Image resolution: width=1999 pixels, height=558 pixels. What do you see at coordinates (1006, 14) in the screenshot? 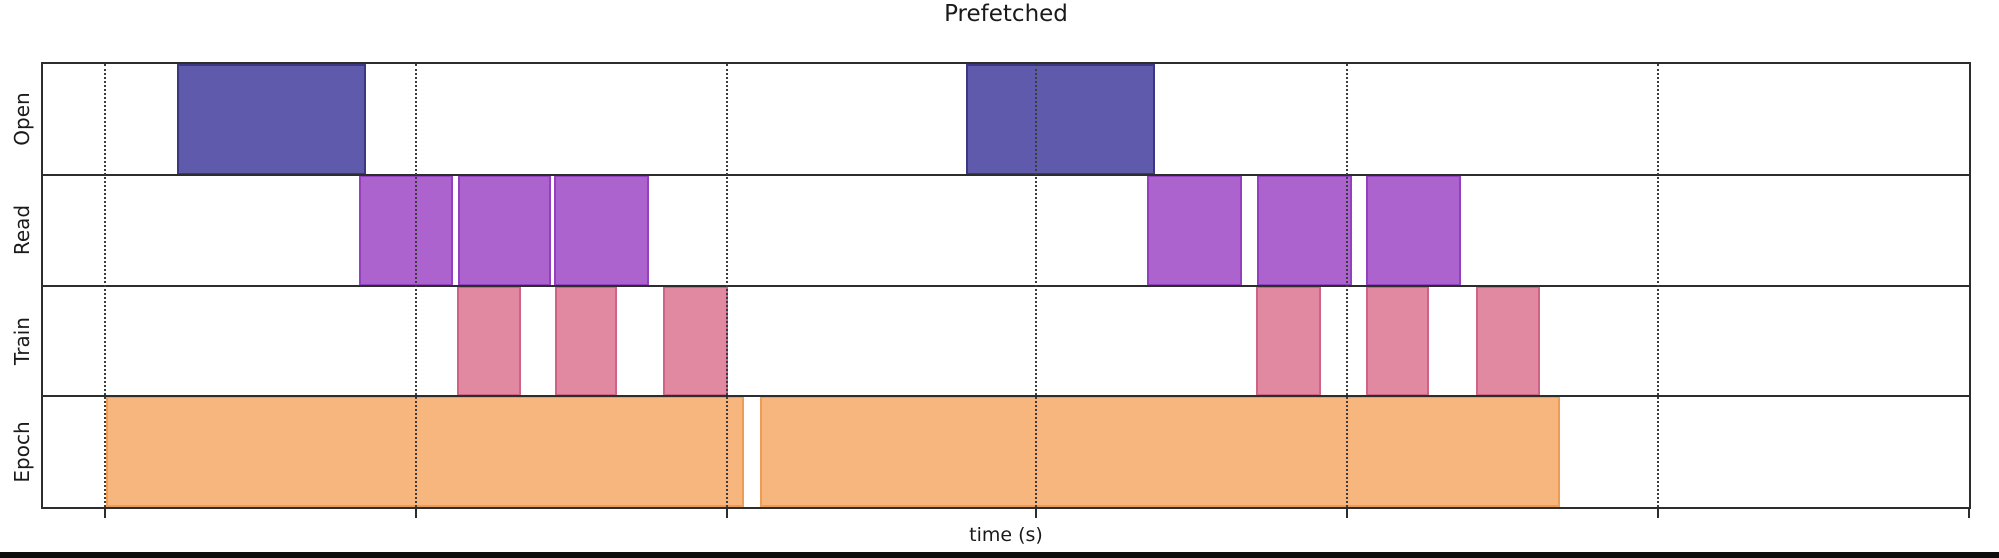
I see `chart-title: Prefetched` at bounding box center [1006, 14].